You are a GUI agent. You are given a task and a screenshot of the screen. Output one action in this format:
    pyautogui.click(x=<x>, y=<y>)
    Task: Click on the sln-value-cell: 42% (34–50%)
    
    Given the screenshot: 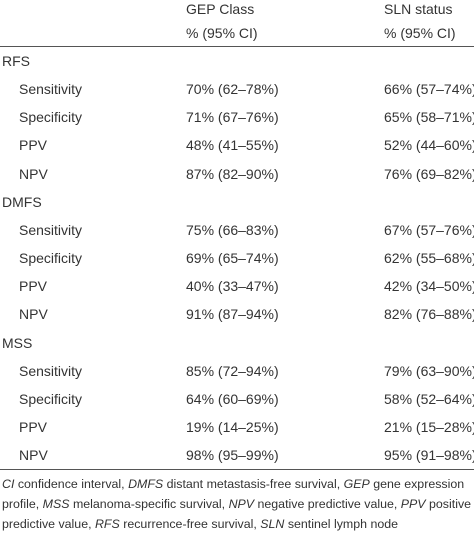 What is the action you would take?
    pyautogui.click(x=429, y=286)
    